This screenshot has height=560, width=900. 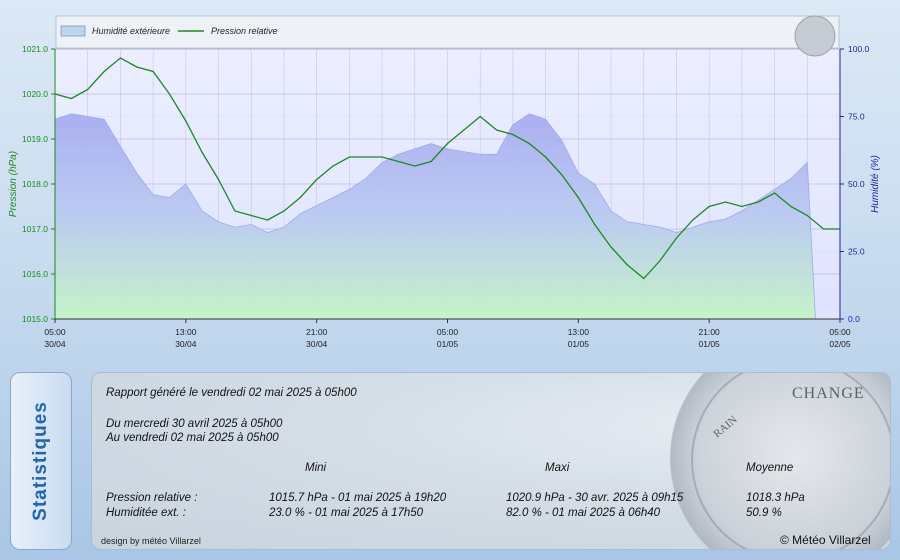 I want to click on header-min: Mini, so click(x=316, y=468).